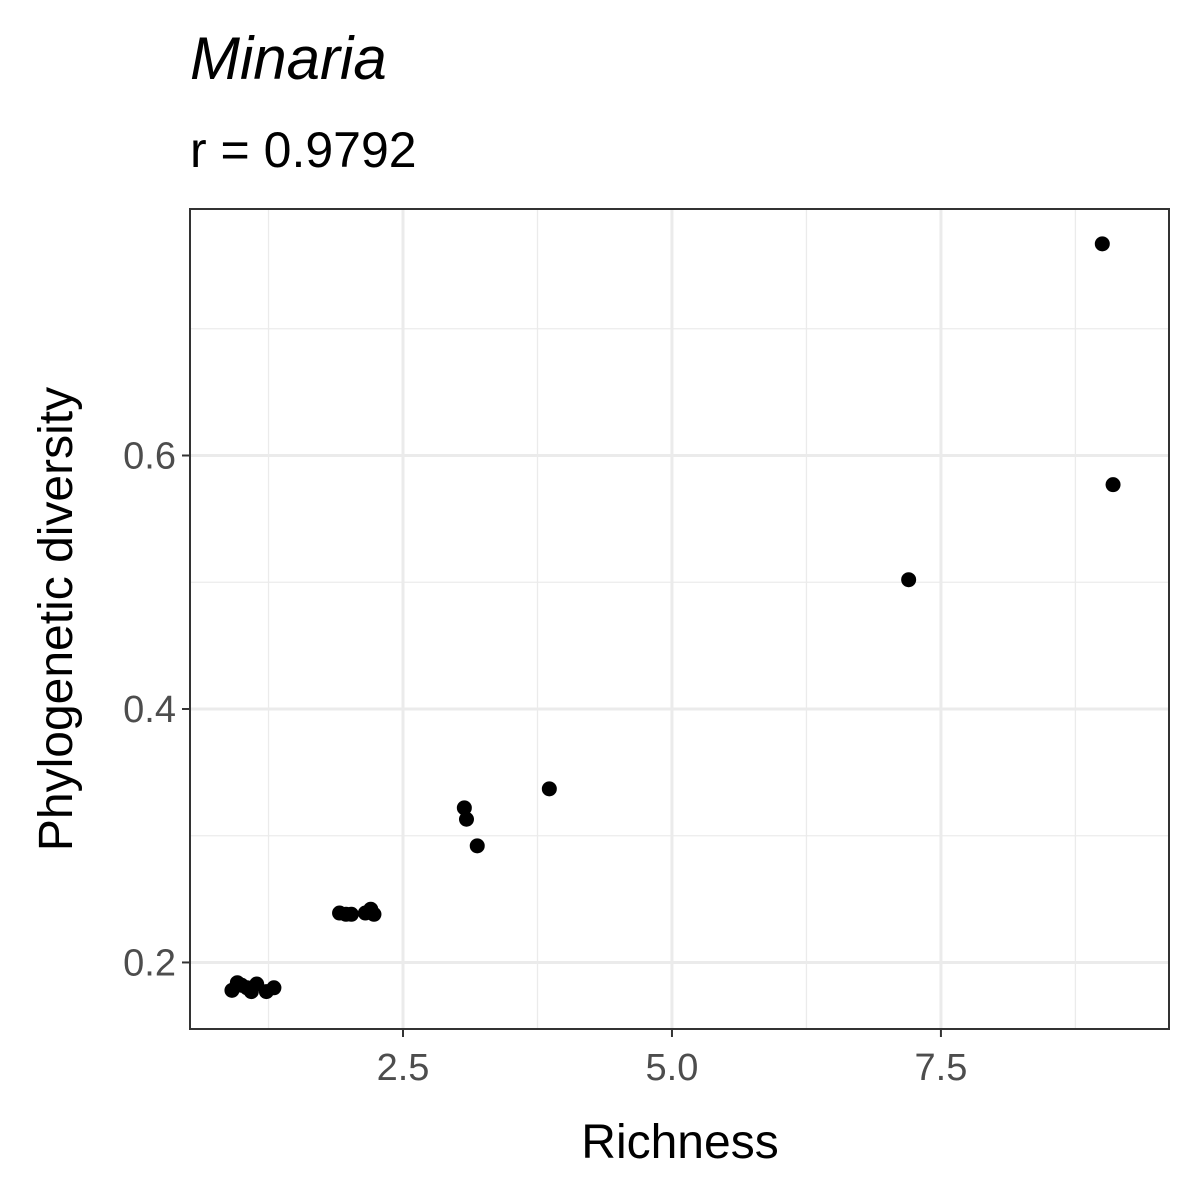 The width and height of the screenshot is (1200, 1200). Describe the element at coordinates (149, 710) in the screenshot. I see `y-tick-label: 0.4` at that location.